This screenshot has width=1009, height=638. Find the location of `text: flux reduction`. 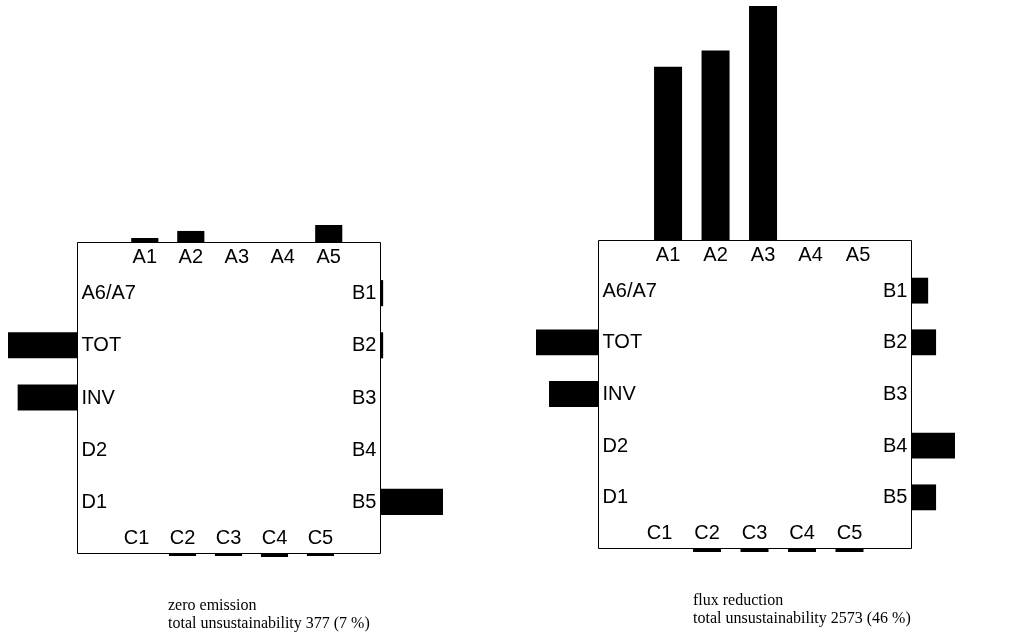

text: flux reduction is located at coordinates (738, 599).